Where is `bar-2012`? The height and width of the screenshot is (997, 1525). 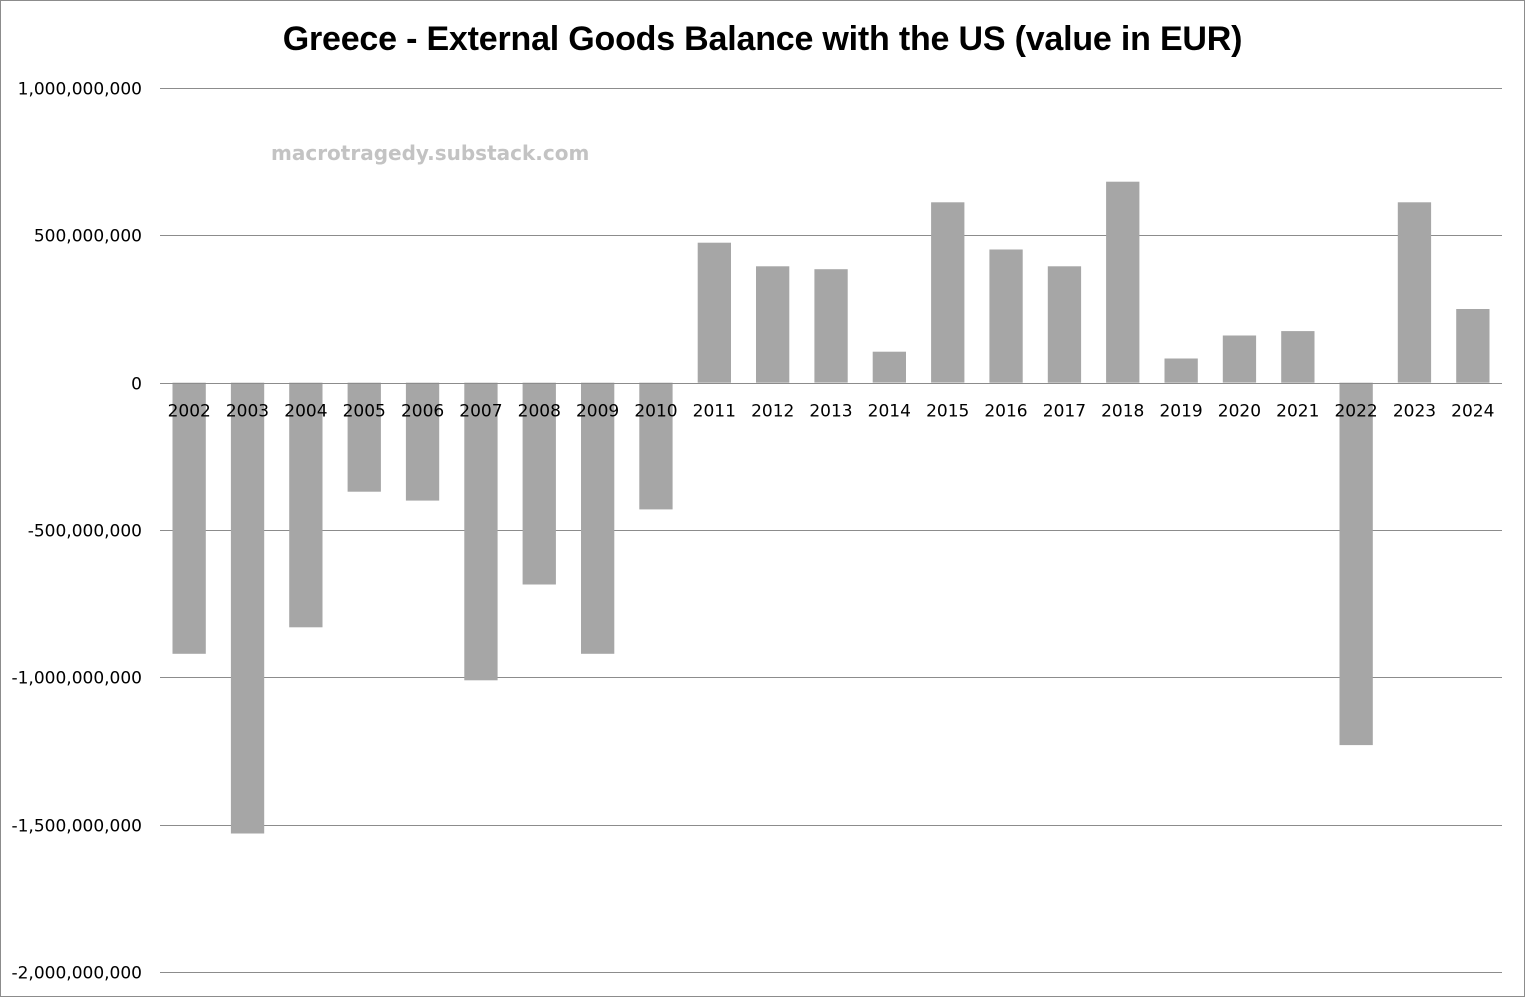
bar-2012 is located at coordinates (773, 324).